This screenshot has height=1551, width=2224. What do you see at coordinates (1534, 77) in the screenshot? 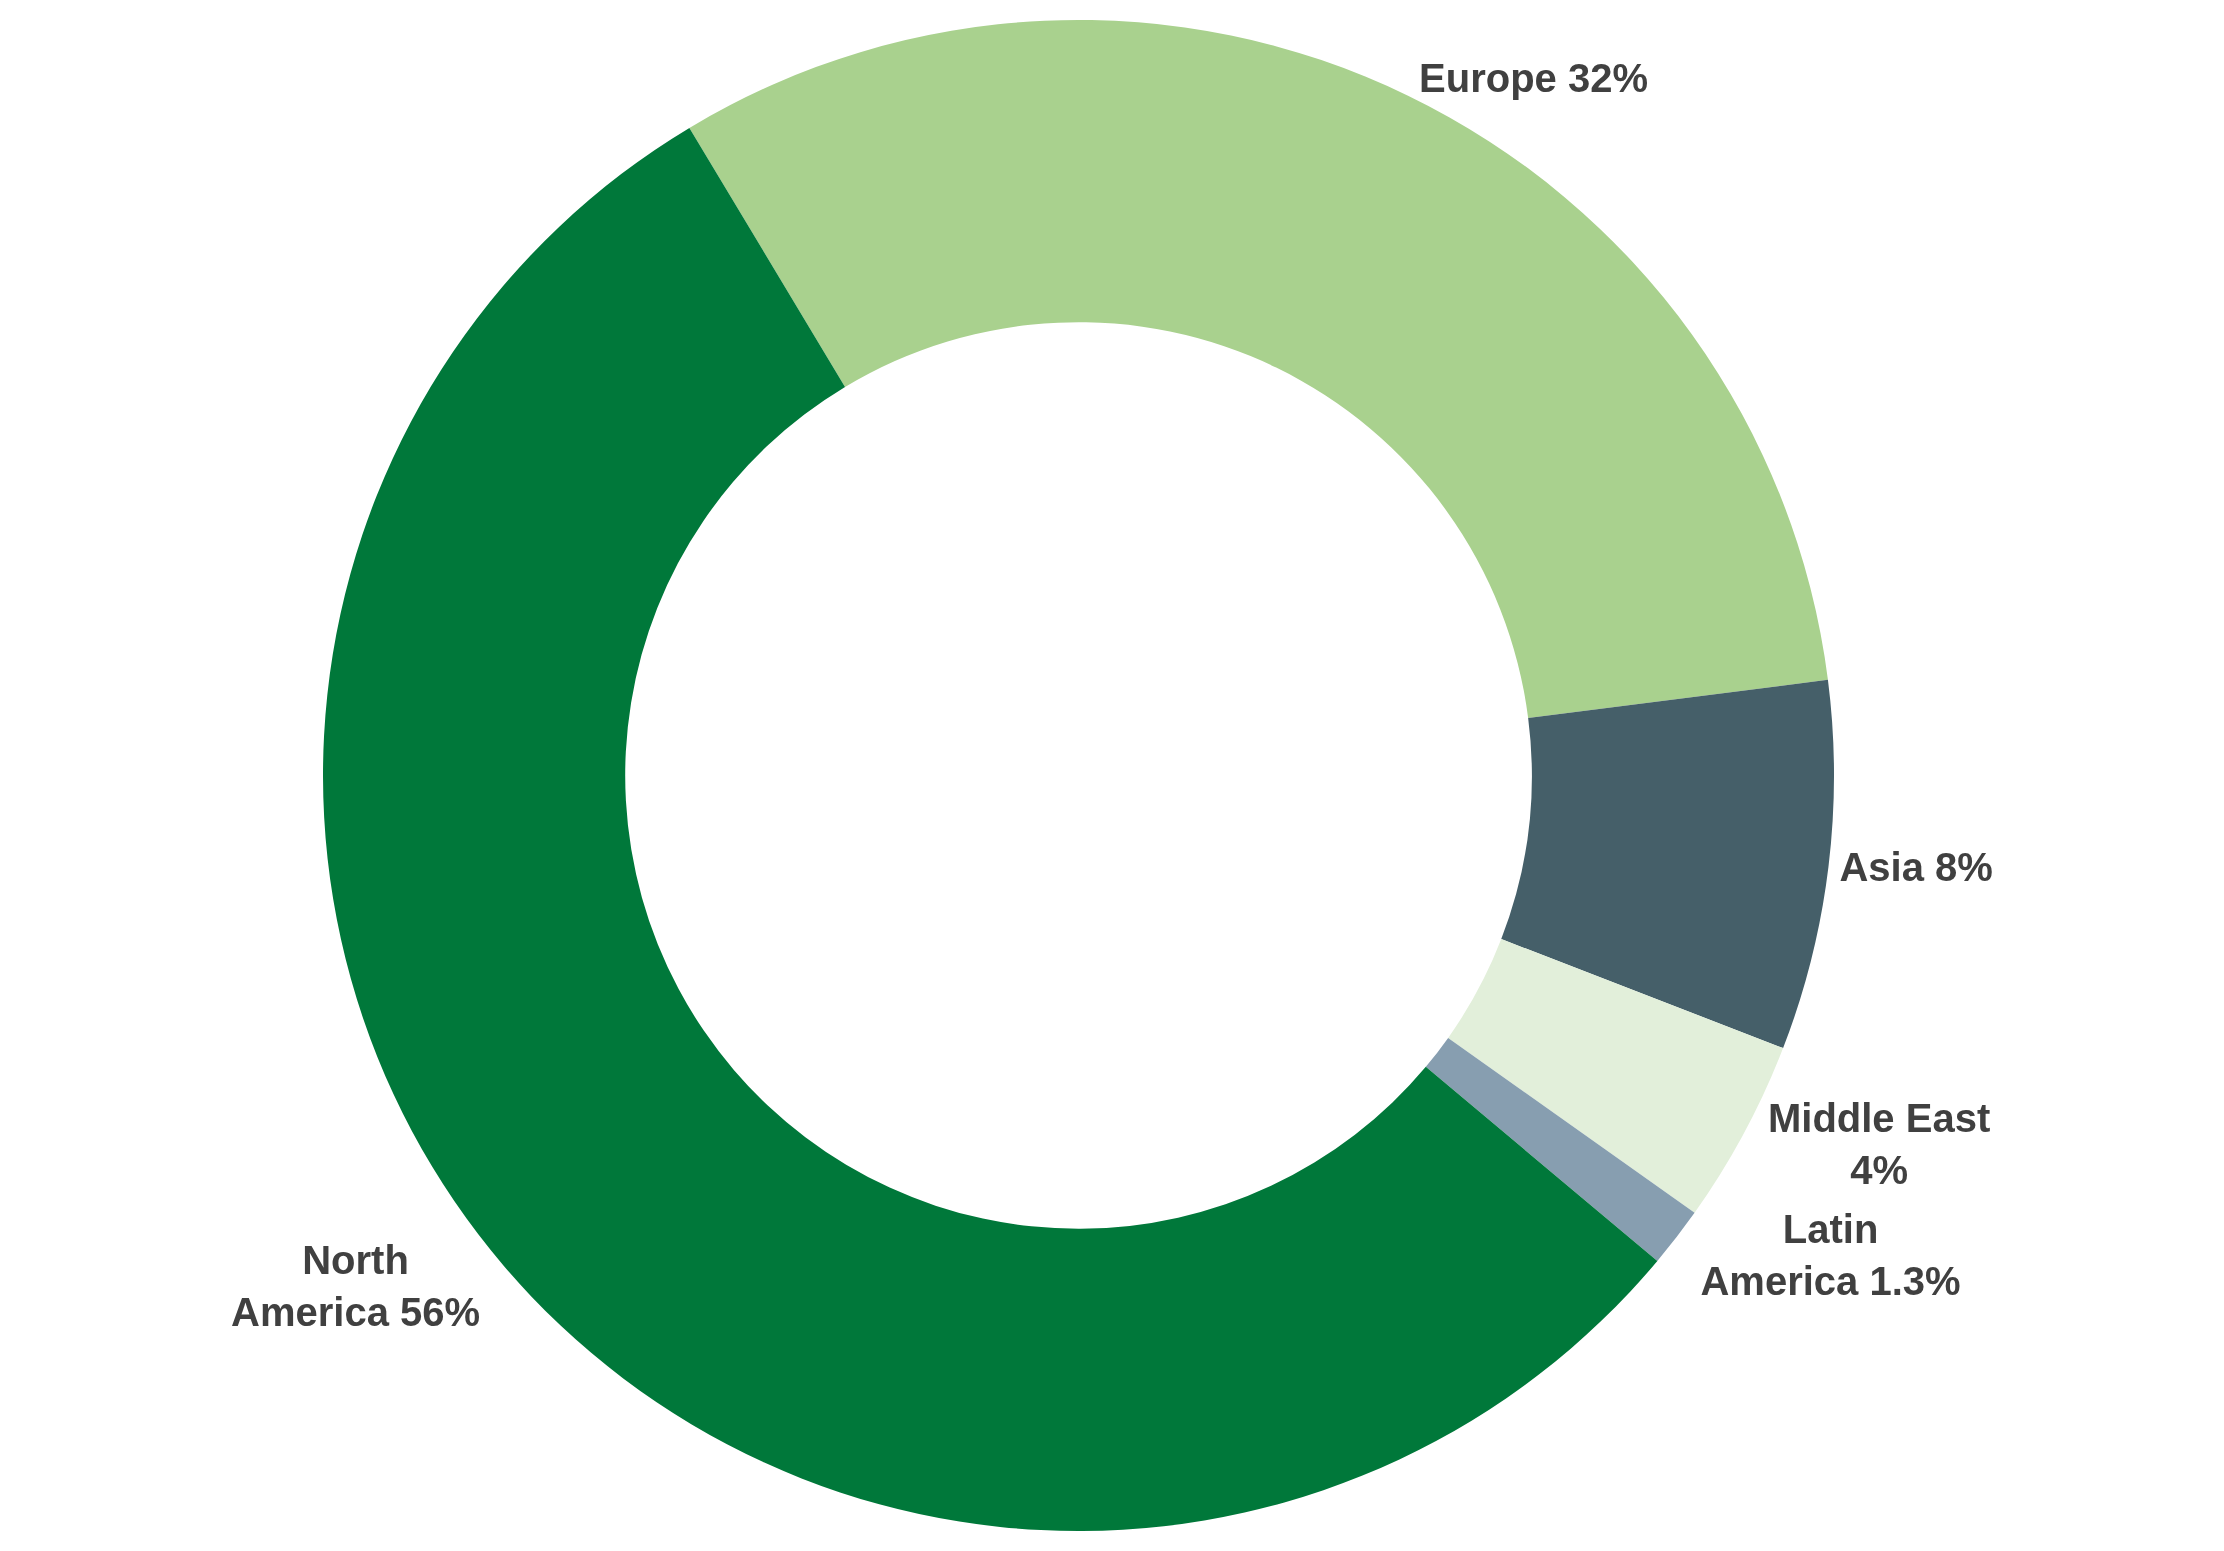
I see `slice-label: Europe 32%` at bounding box center [1534, 77].